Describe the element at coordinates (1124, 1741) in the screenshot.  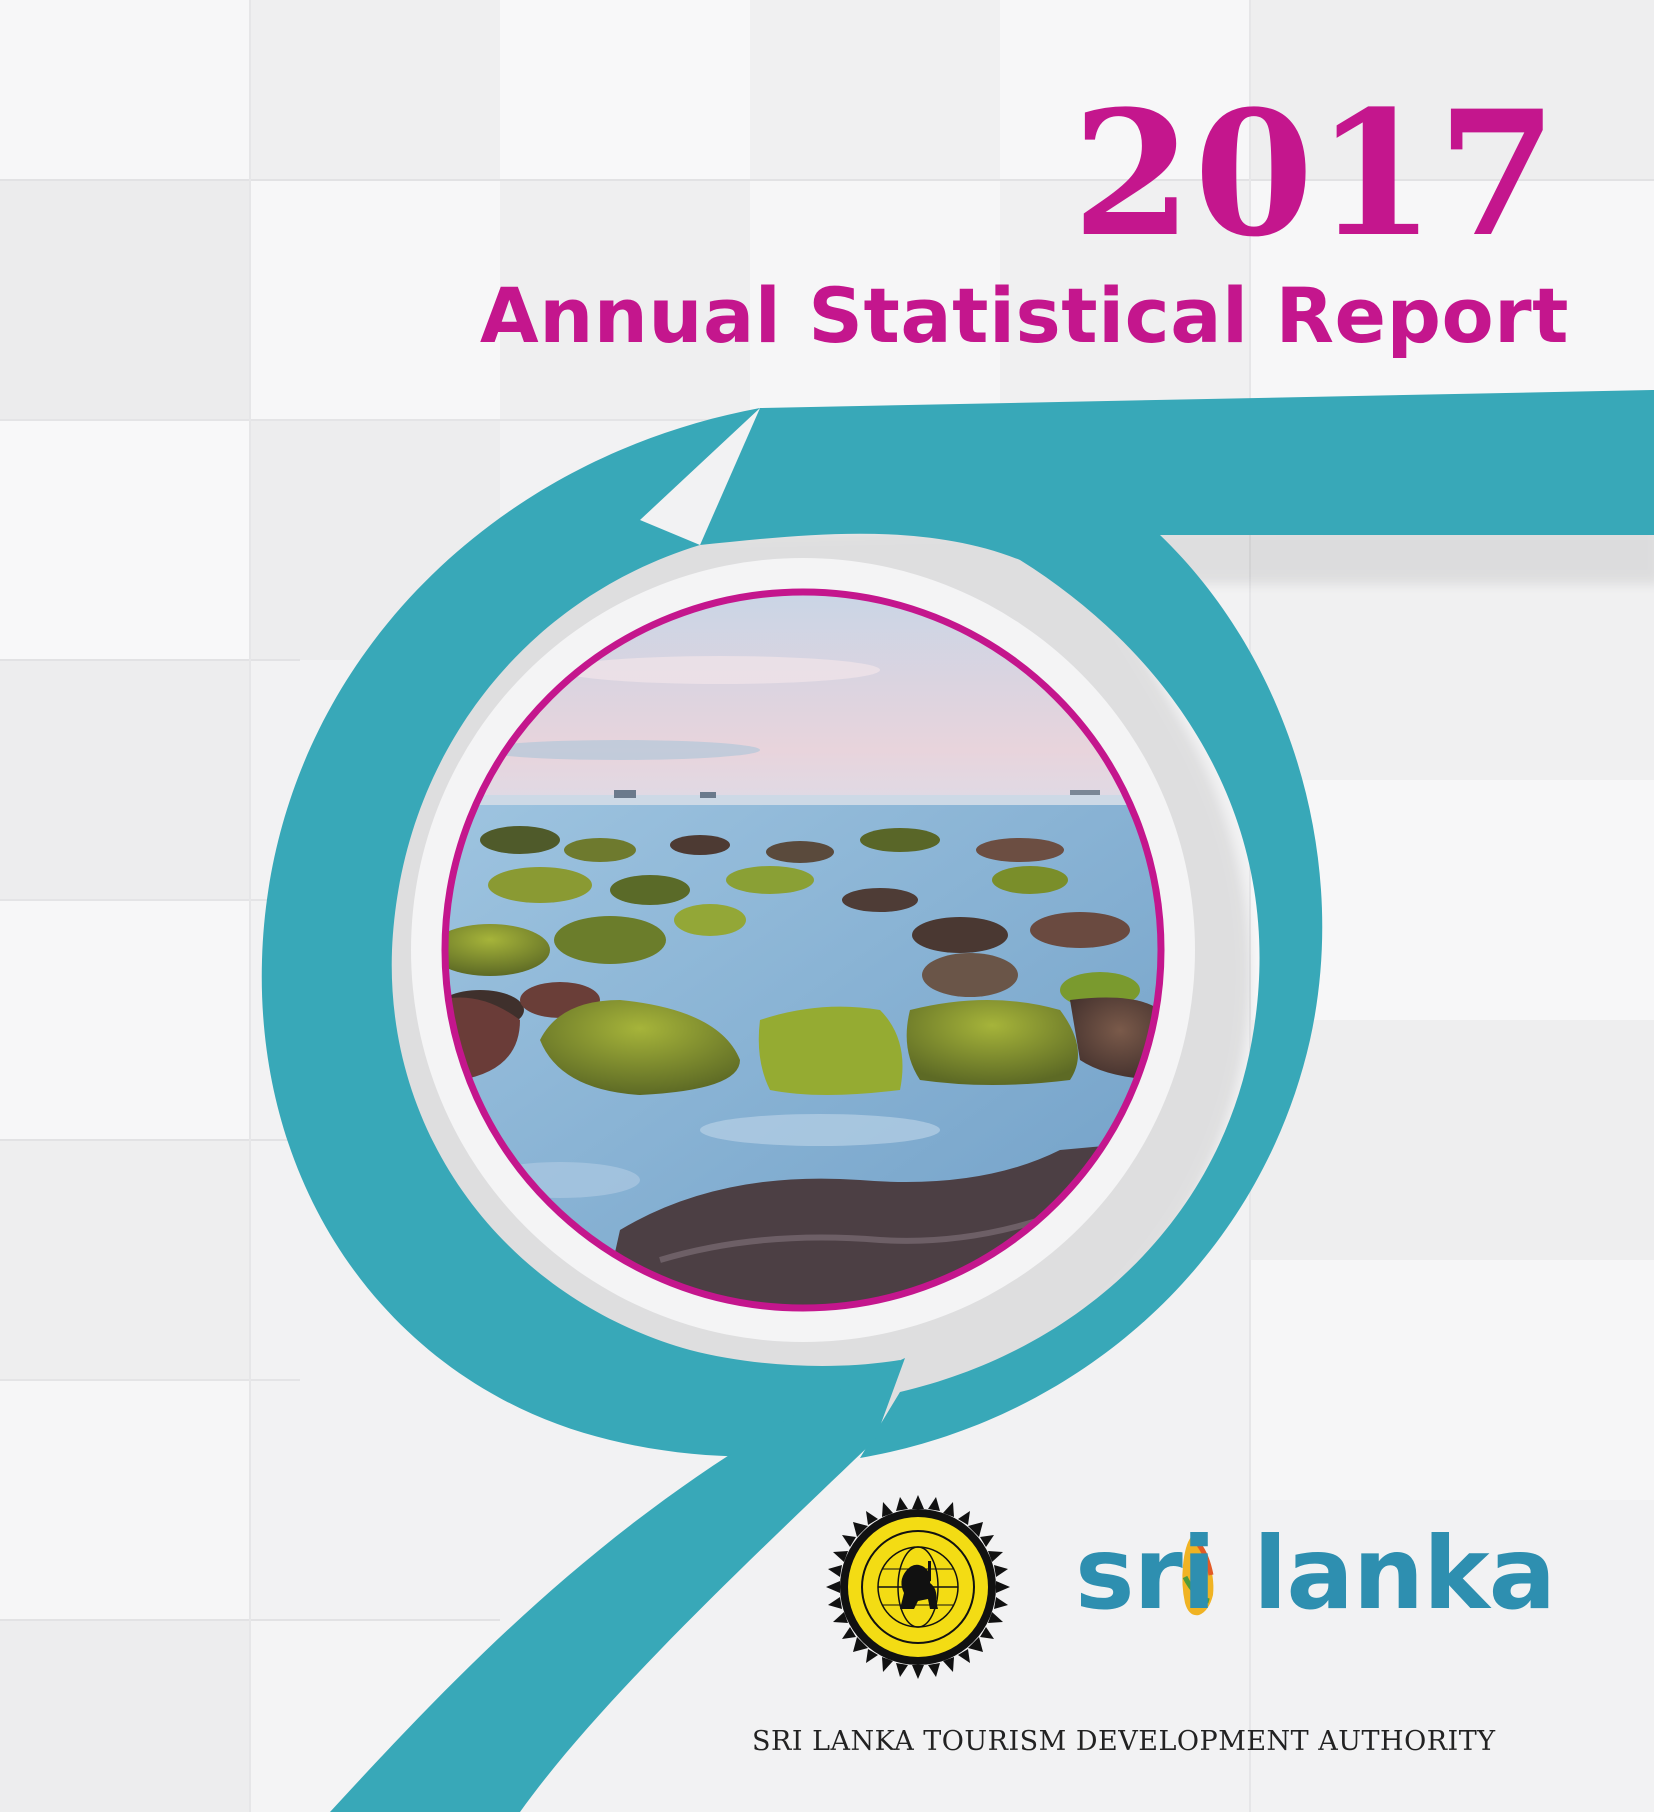
I see `authority-name: SRI LANKA TOURISM DEVELOPMENT AUTHORITY` at that location.